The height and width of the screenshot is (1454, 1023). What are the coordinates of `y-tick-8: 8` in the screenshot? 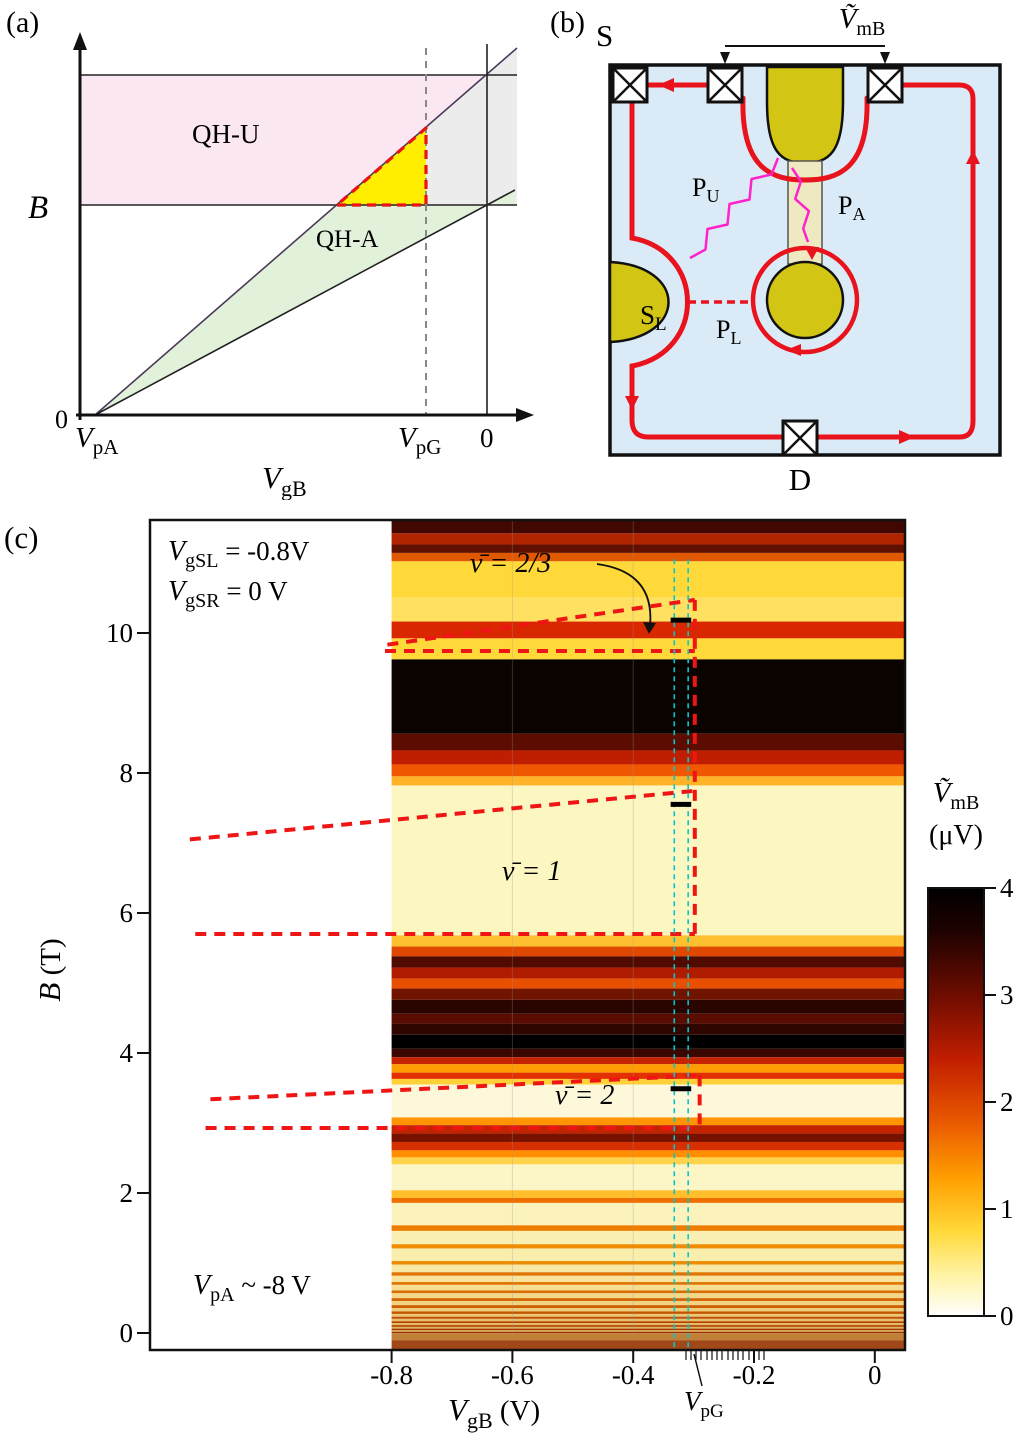 It's located at (127, 773).